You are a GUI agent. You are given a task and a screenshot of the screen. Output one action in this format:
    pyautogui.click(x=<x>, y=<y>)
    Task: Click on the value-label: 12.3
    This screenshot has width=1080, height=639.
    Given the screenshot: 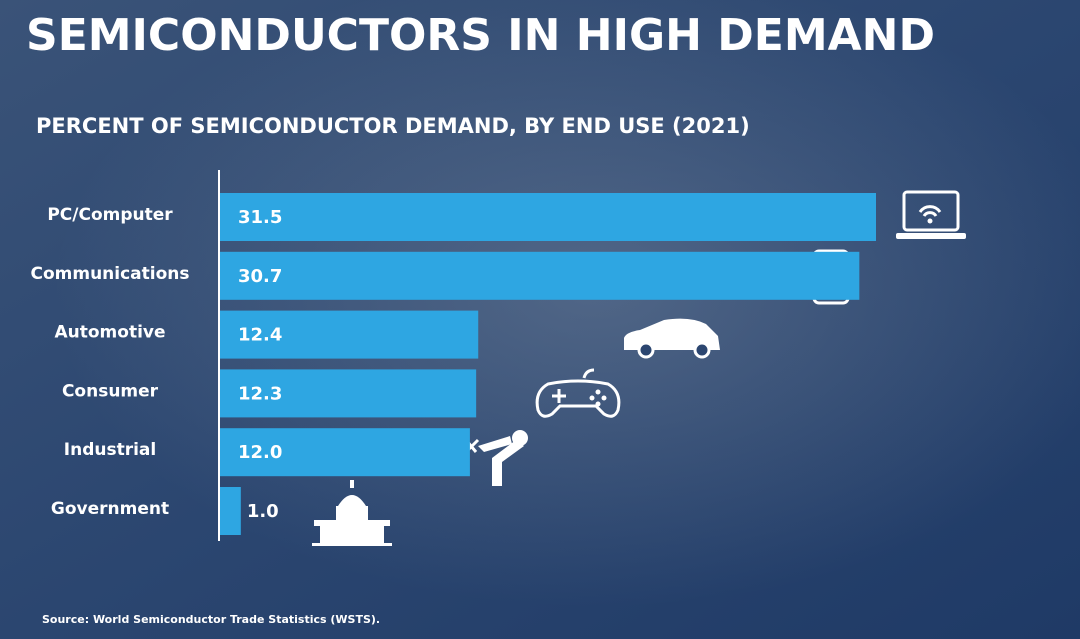 What is the action you would take?
    pyautogui.click(x=260, y=393)
    